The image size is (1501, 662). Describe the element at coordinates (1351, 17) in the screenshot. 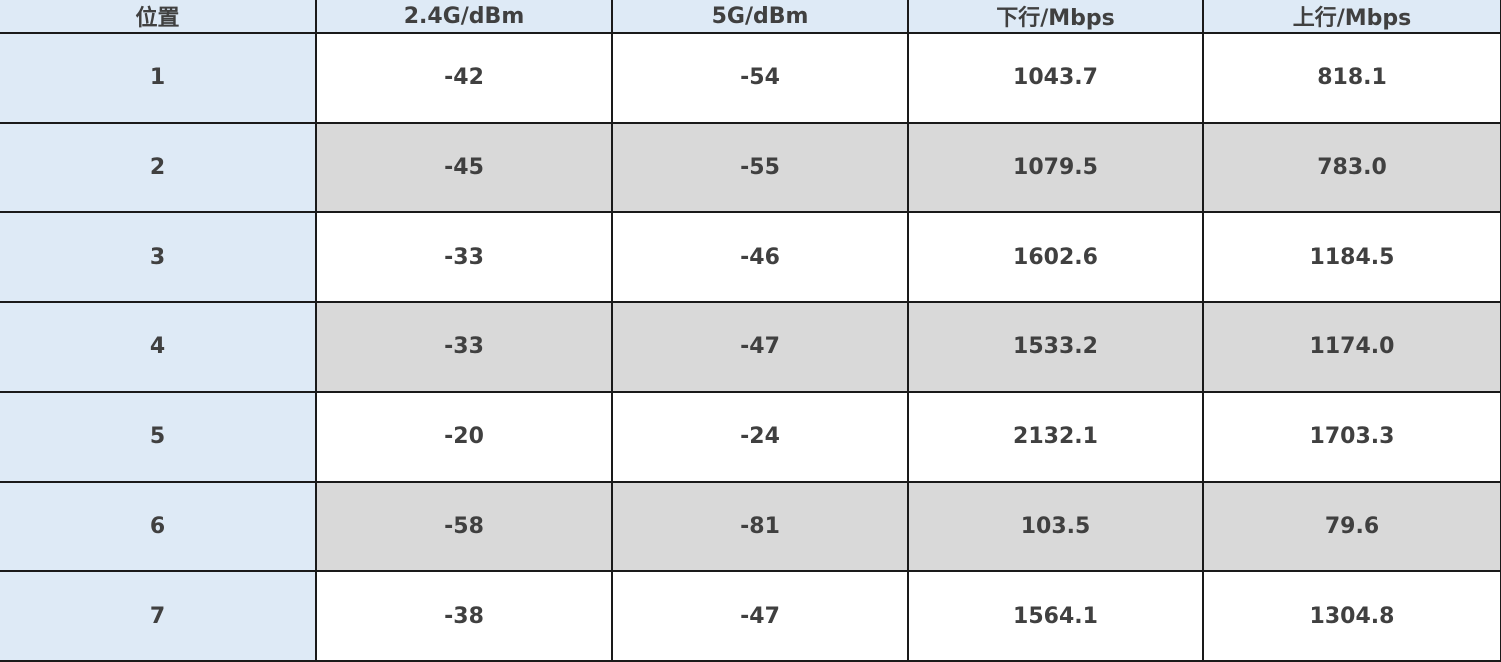

I see `header-cell: 上行/Mbps` at that location.